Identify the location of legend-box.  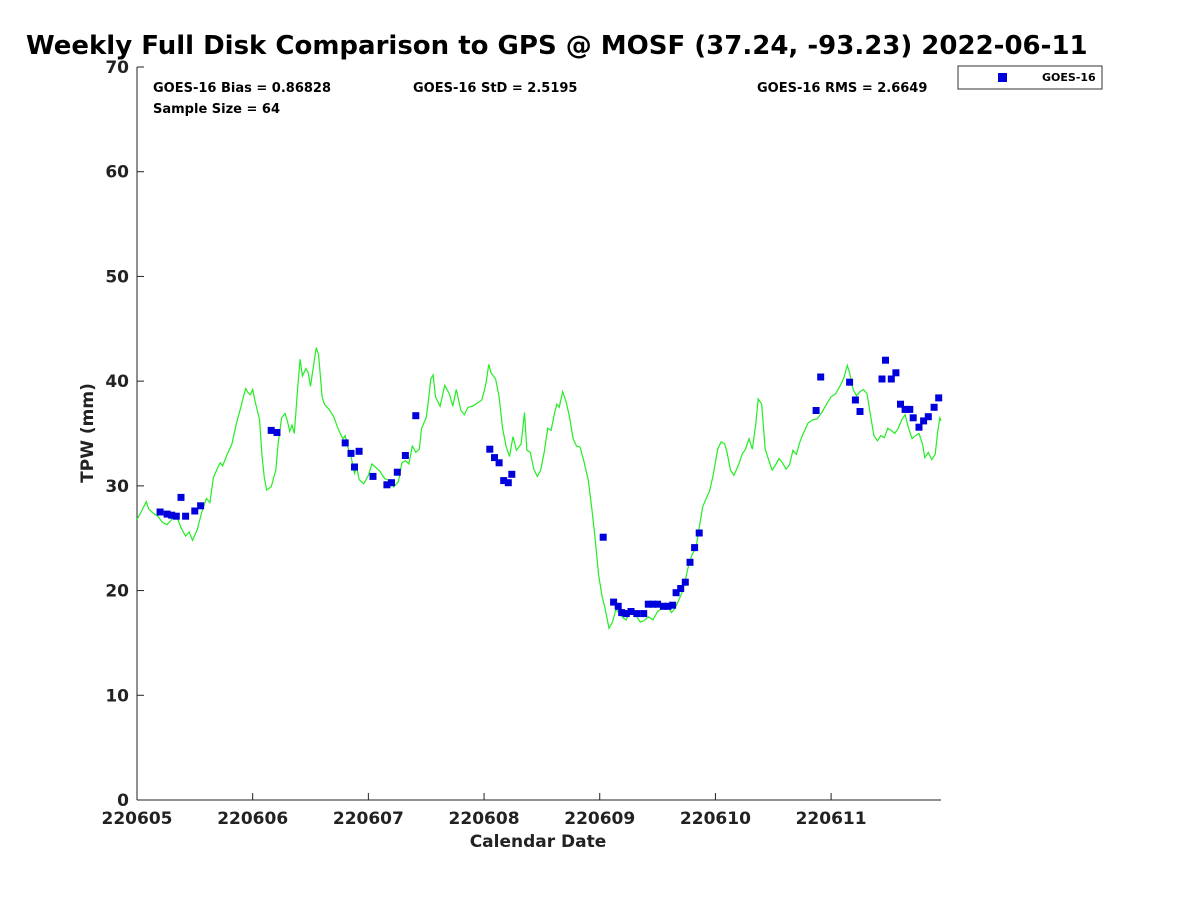
(1030, 77).